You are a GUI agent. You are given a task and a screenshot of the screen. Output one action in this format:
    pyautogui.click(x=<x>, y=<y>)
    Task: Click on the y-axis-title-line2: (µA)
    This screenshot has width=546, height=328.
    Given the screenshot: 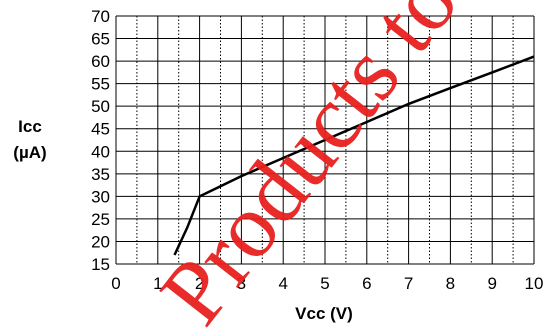 What is the action you would take?
    pyautogui.click(x=29, y=152)
    